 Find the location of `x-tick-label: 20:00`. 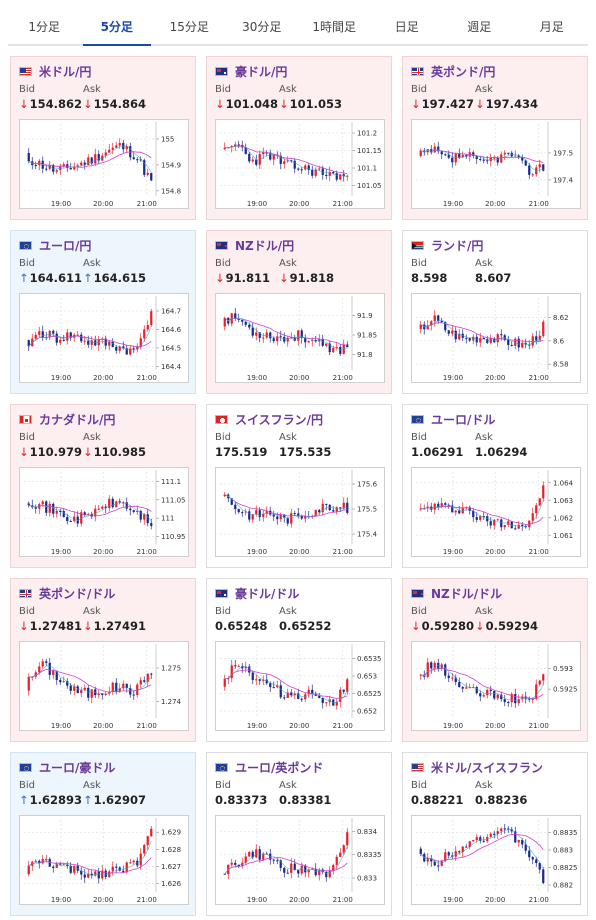

x-tick-label: 20:00 is located at coordinates (299, 900).